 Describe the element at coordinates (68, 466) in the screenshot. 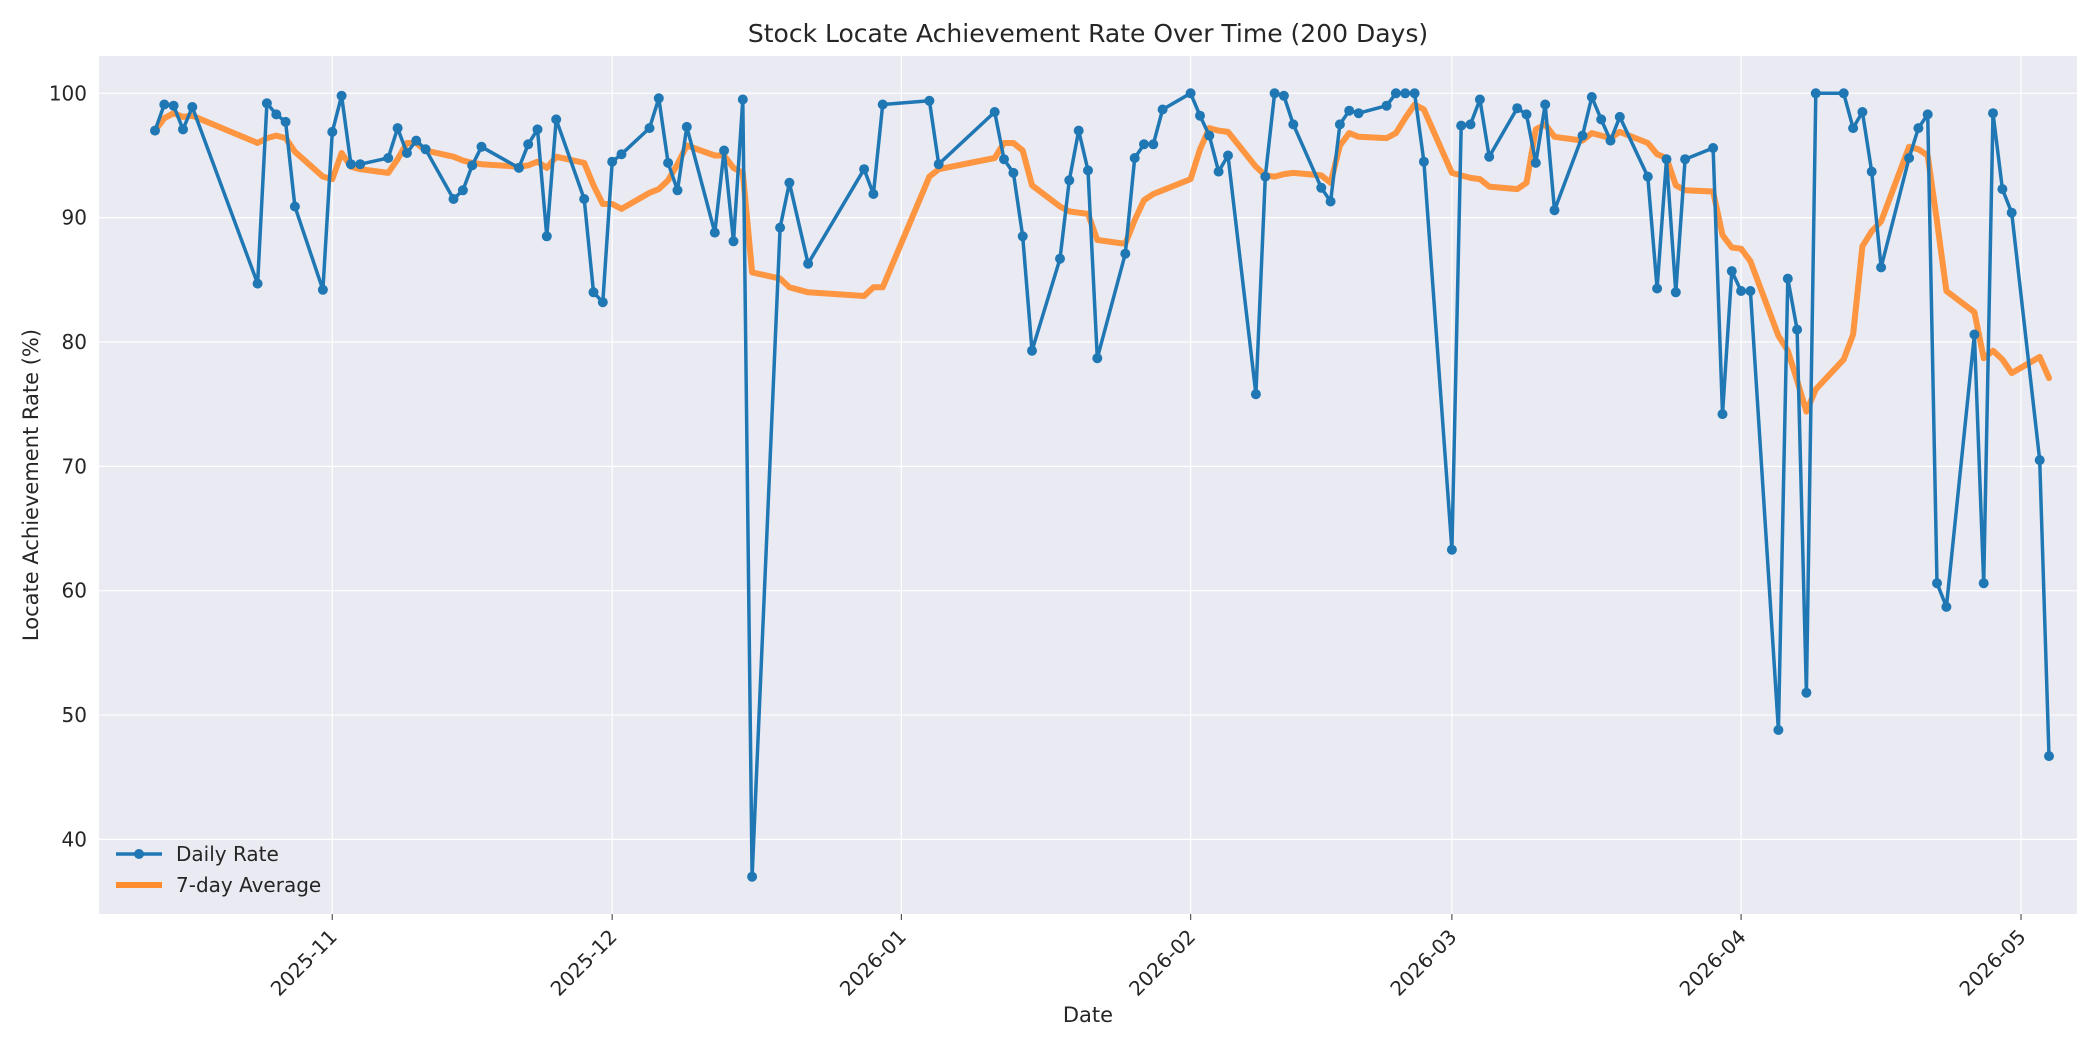

I see `y-axis-ticks: 40 50 60 70 80 90 100` at that location.